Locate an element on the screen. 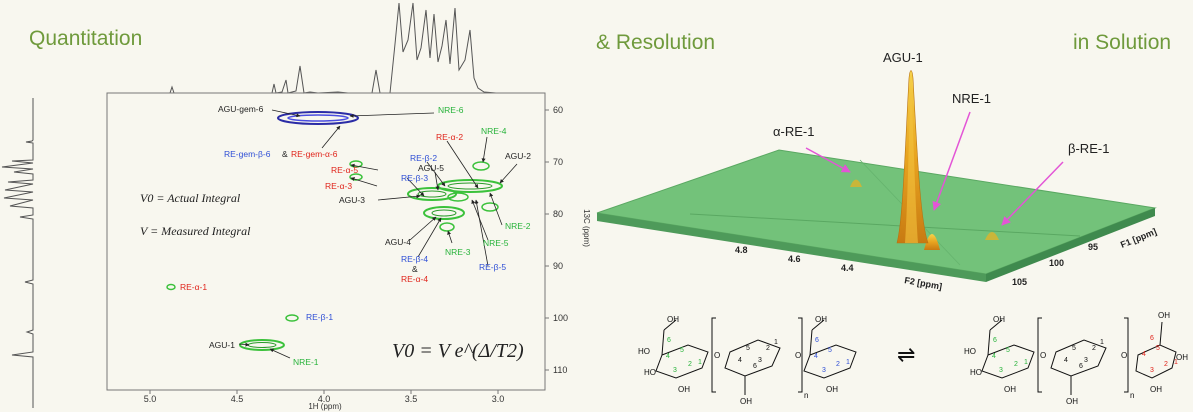 This screenshot has height=412, width=1193. n-2: n is located at coordinates (1132, 395).